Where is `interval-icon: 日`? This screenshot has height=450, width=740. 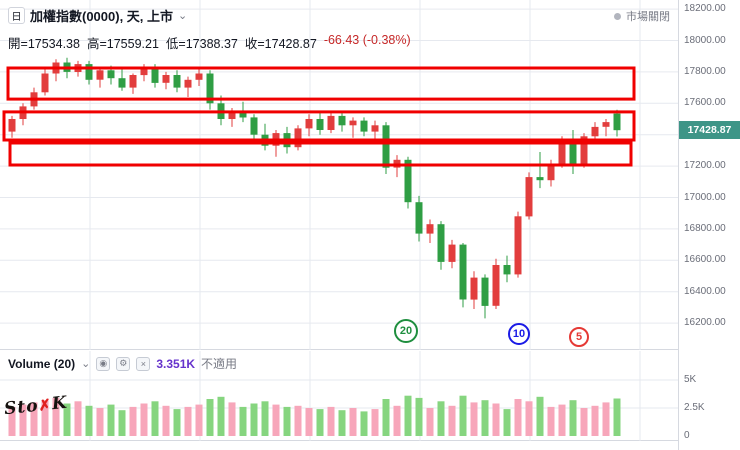 interval-icon: 日 is located at coordinates (16, 15).